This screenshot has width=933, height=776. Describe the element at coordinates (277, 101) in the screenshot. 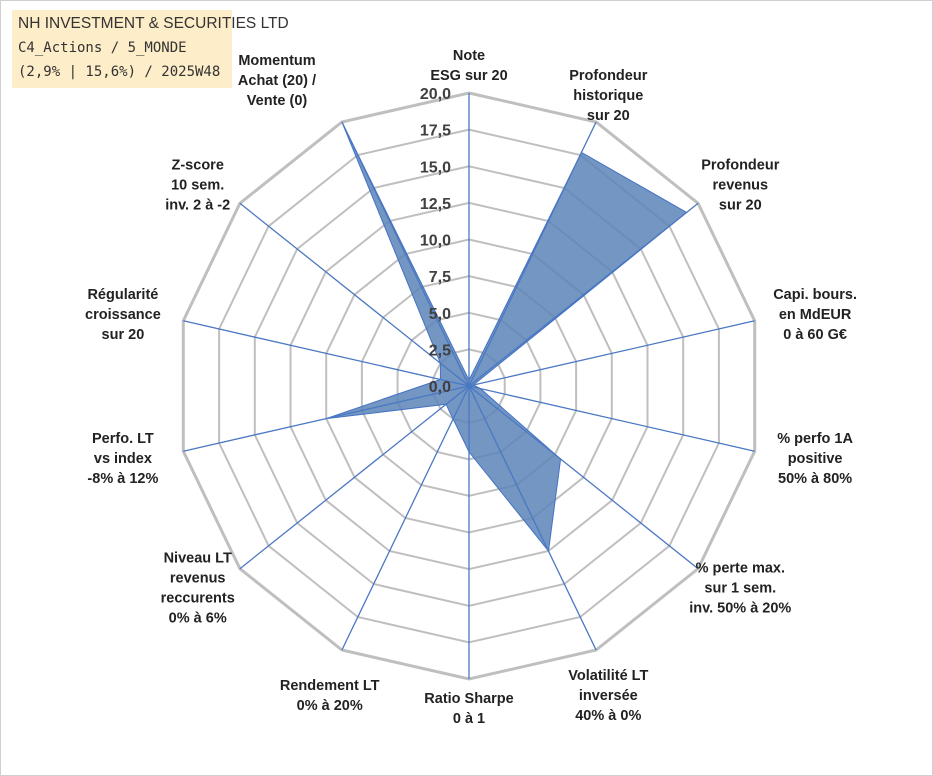

I see `axis-label-line: Vente (0)` at that location.